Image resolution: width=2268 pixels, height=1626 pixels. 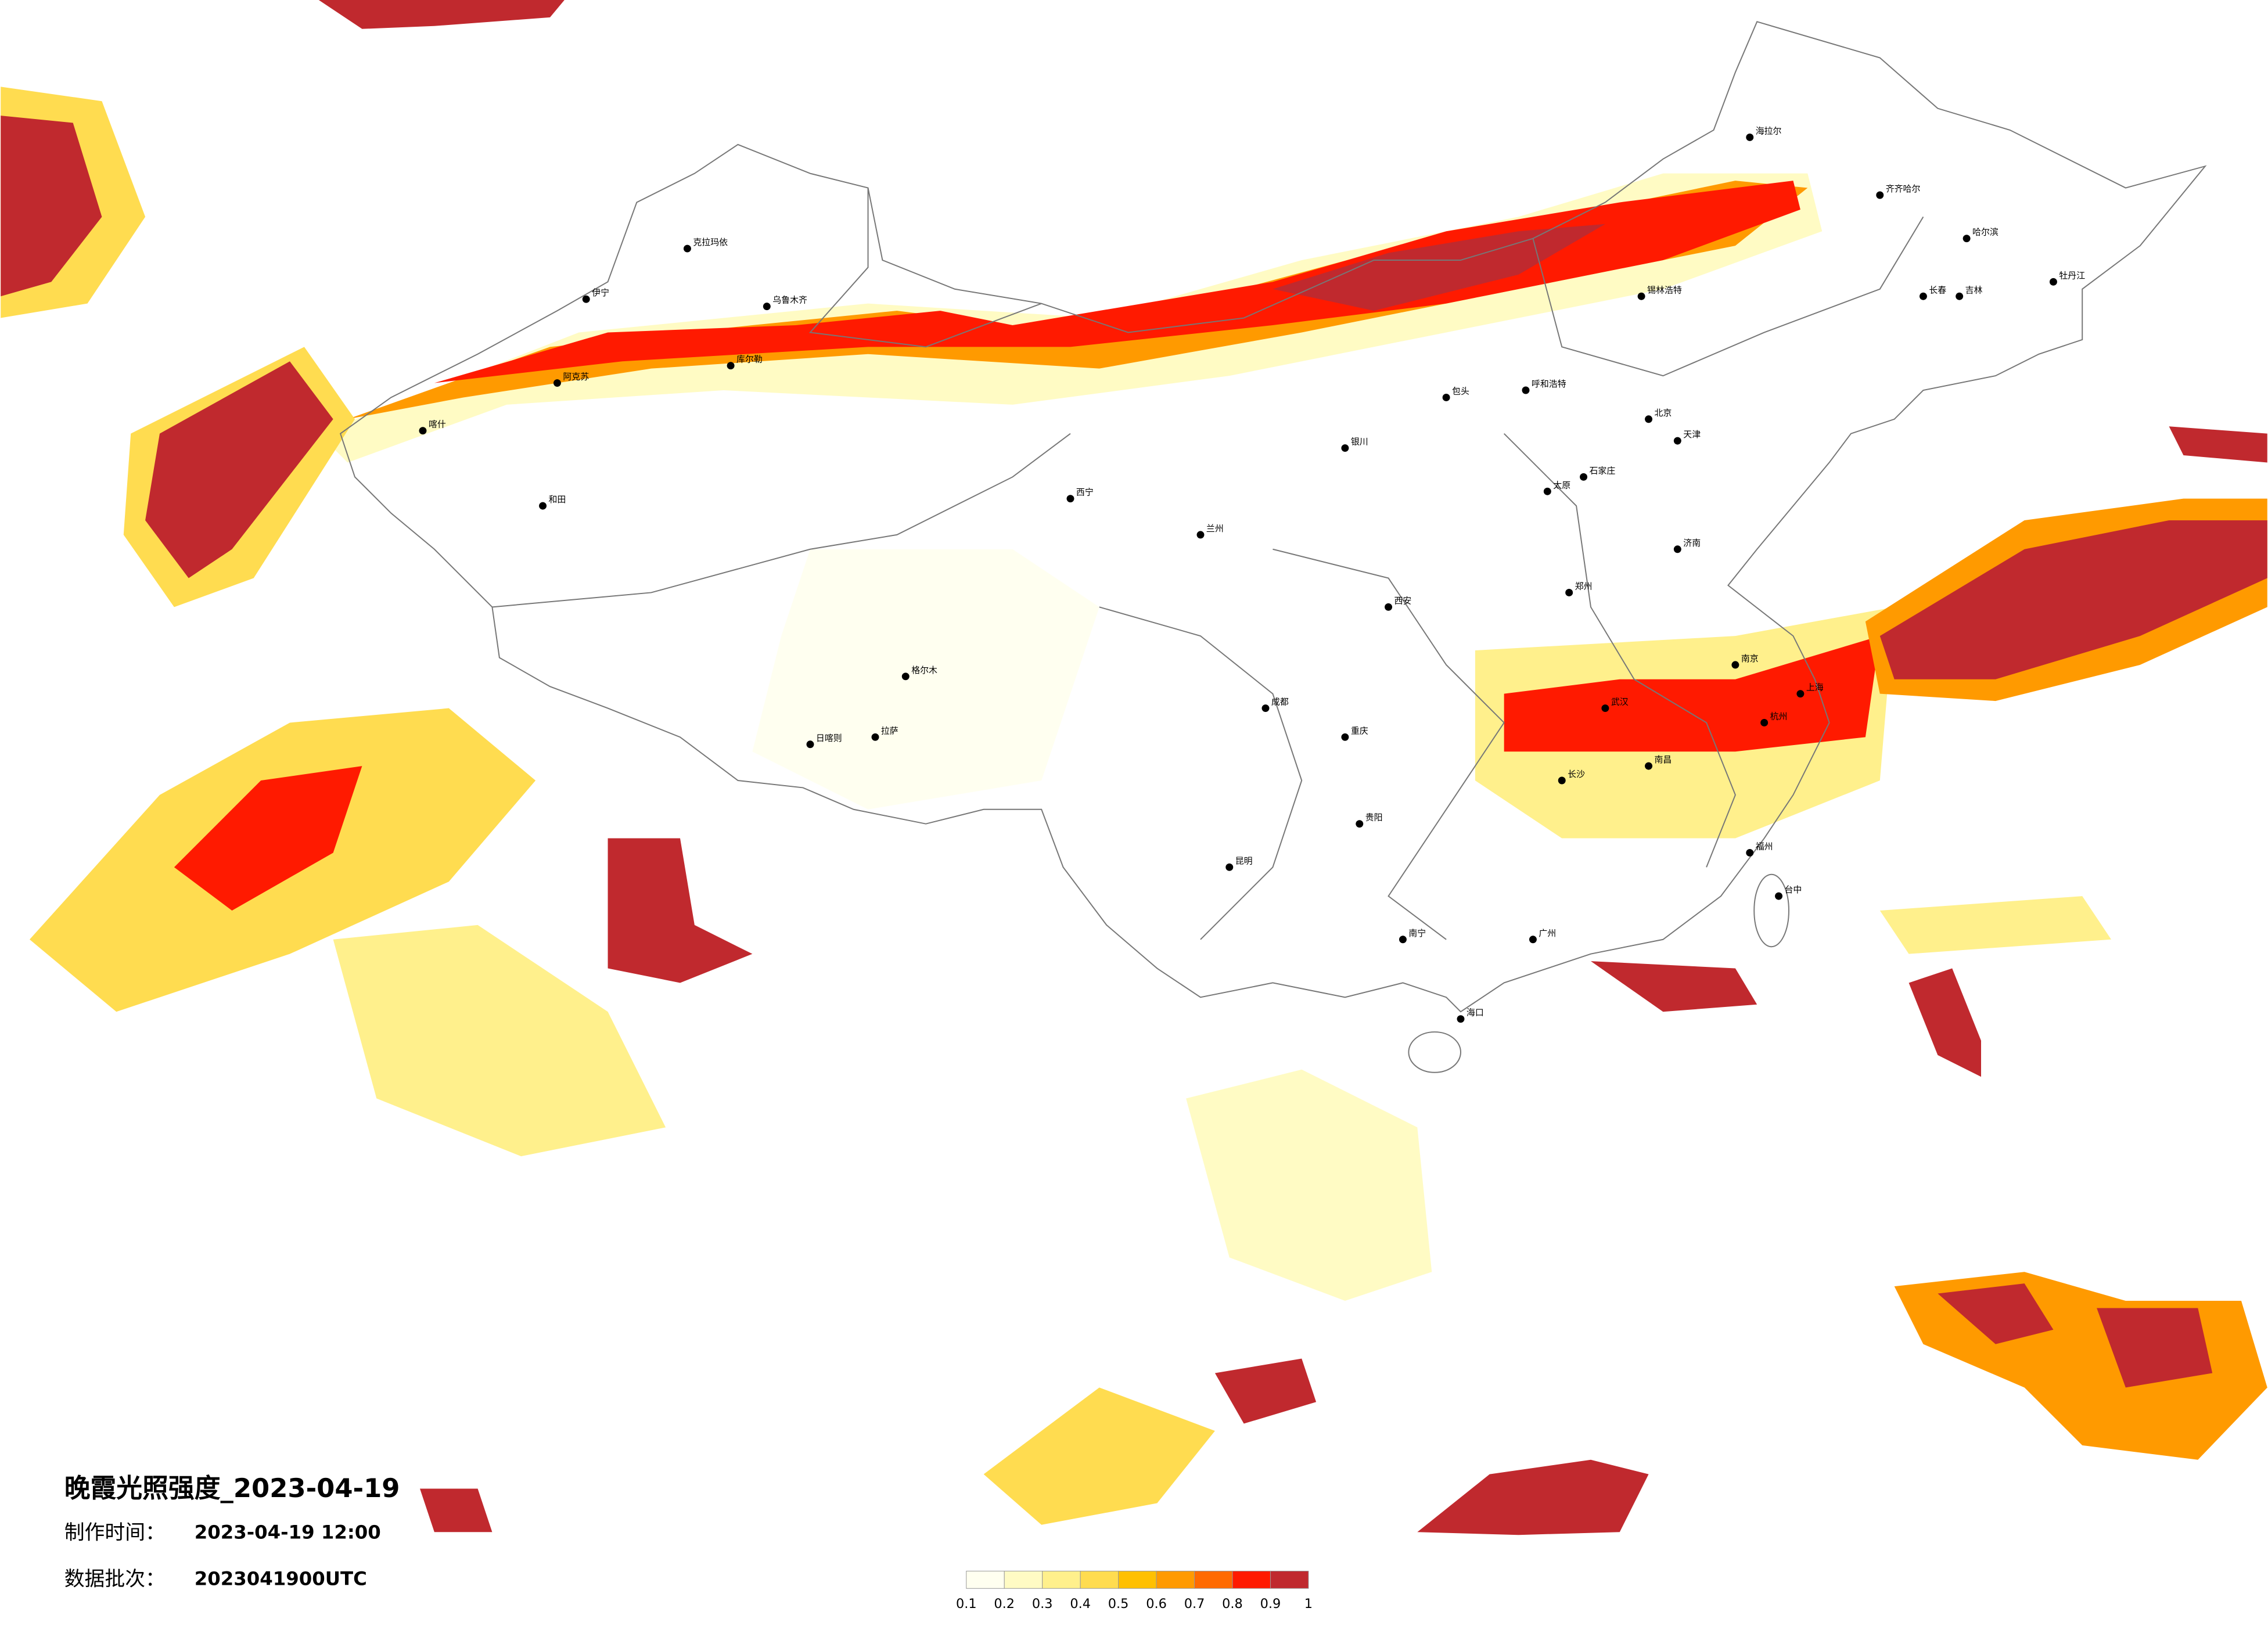 What do you see at coordinates (1434, 1052) in the screenshot?
I see `hainan` at bounding box center [1434, 1052].